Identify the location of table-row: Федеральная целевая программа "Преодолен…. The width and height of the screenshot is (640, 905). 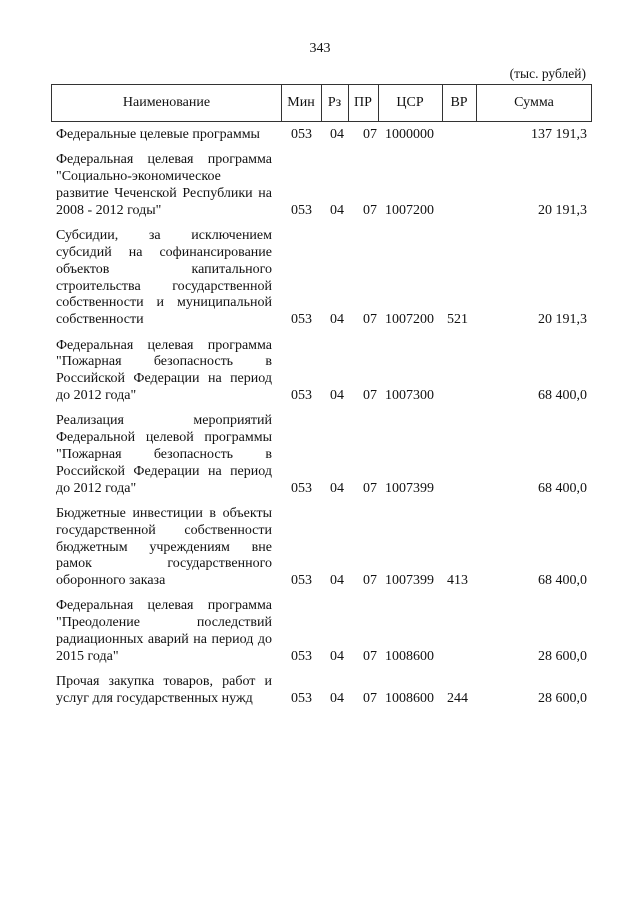
(326, 631).